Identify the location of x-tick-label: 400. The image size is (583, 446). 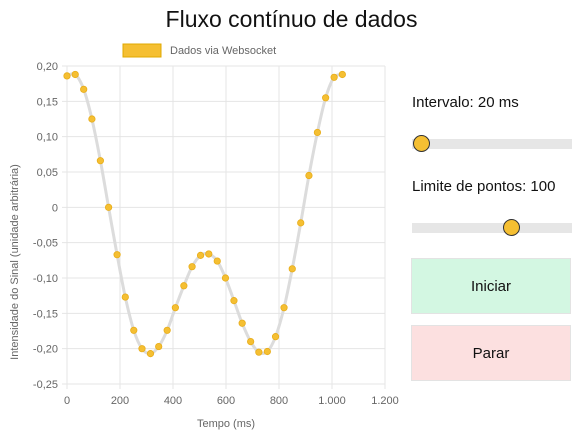
(173, 401).